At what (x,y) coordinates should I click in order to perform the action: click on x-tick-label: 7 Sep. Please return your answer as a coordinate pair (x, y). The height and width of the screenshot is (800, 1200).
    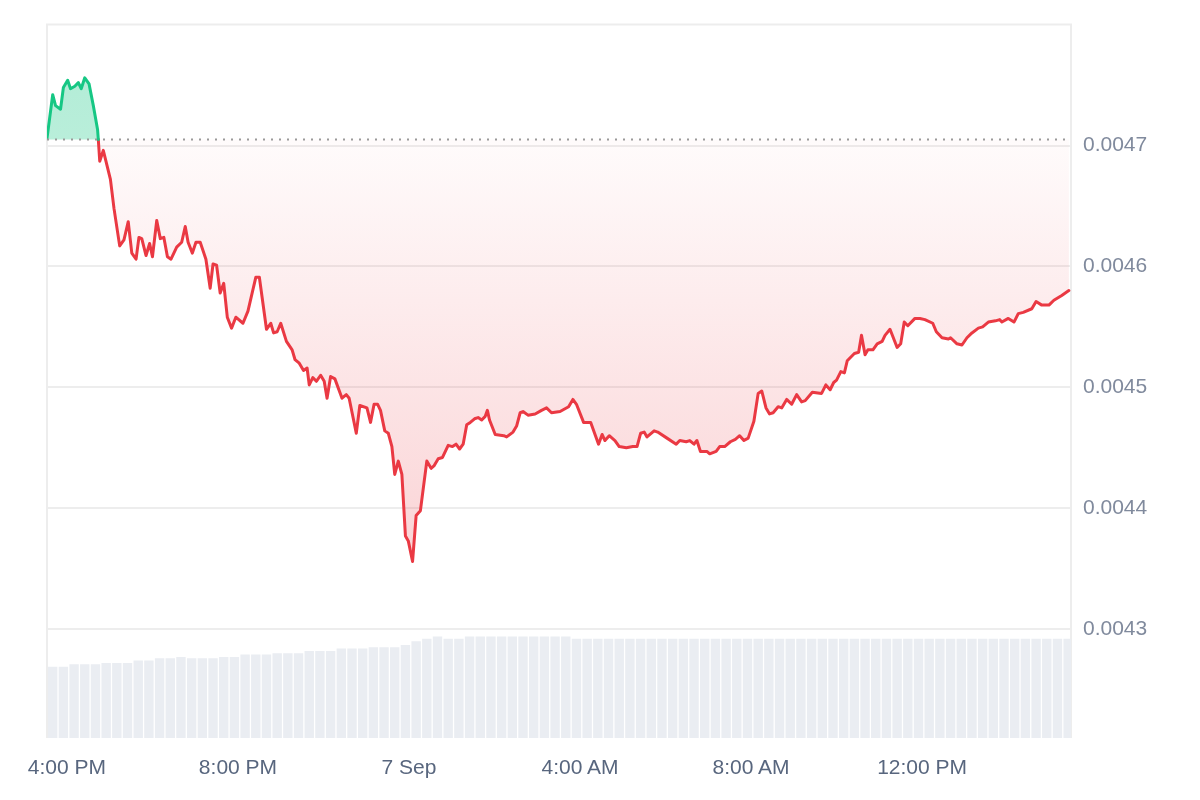
    Looking at the image, I should click on (409, 767).